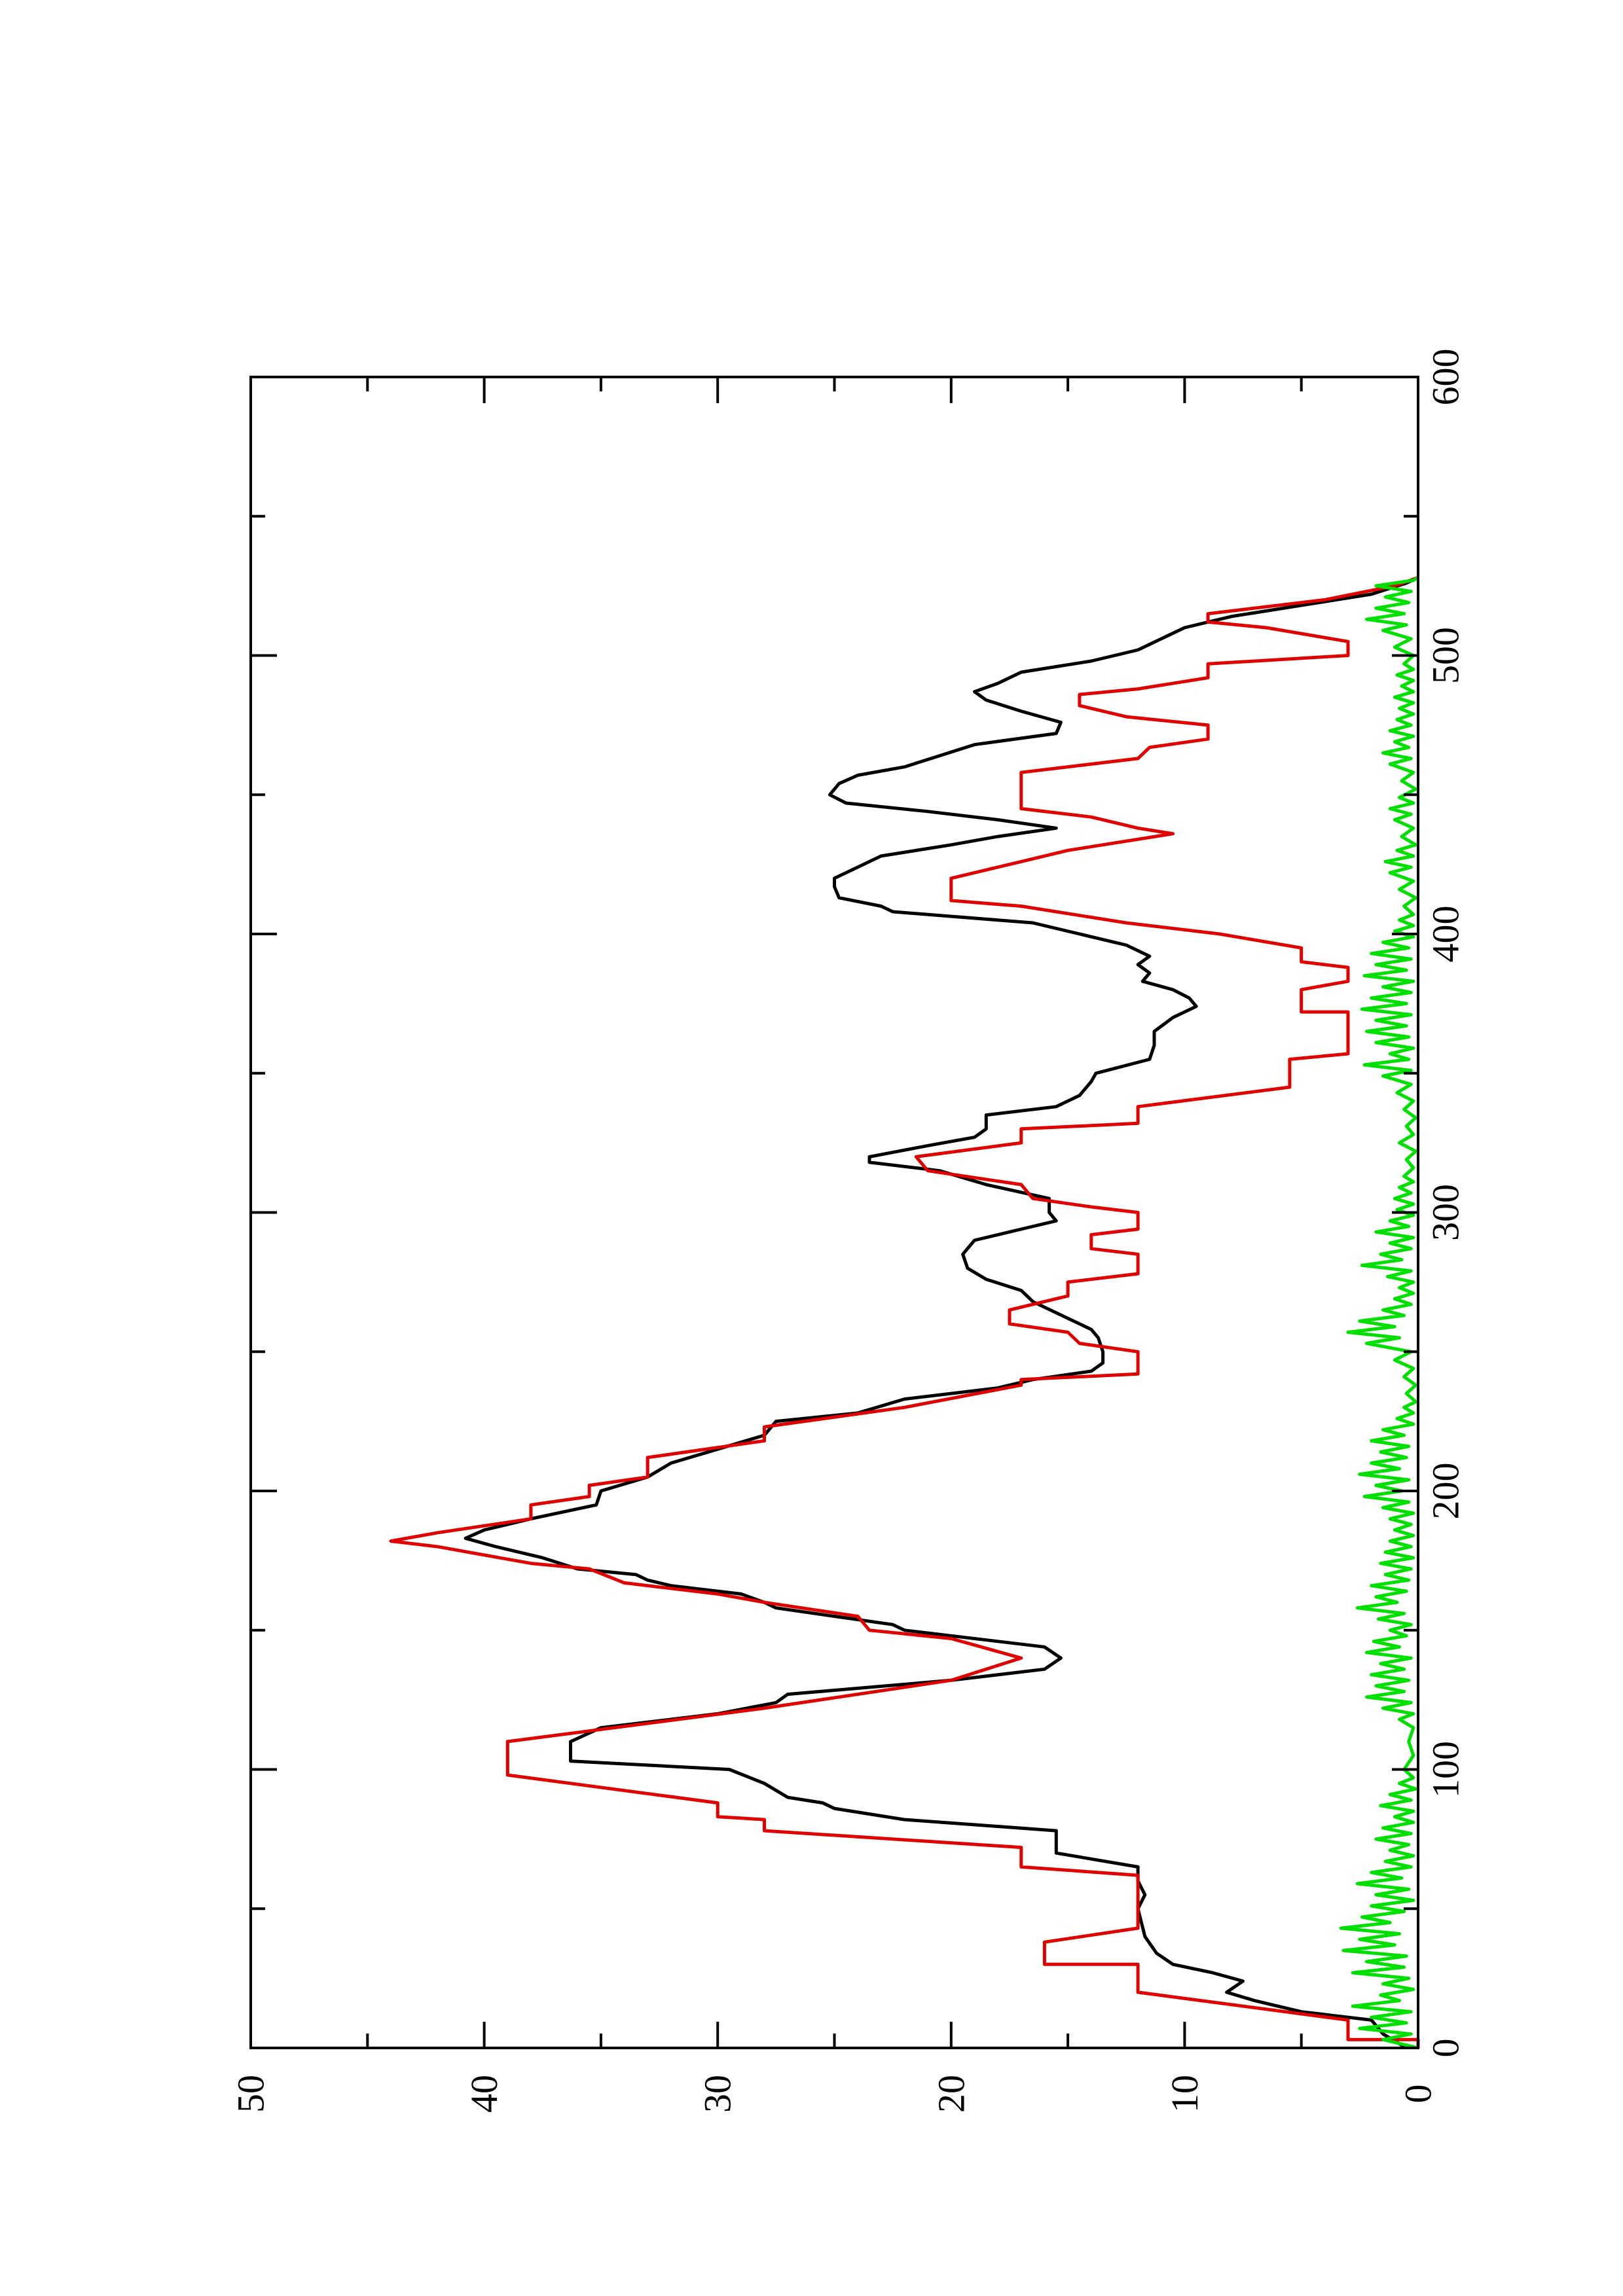 Image resolution: width=1623 pixels, height=2296 pixels. What do you see at coordinates (1446, 377) in the screenshot?
I see `x-tick-label: 600` at bounding box center [1446, 377].